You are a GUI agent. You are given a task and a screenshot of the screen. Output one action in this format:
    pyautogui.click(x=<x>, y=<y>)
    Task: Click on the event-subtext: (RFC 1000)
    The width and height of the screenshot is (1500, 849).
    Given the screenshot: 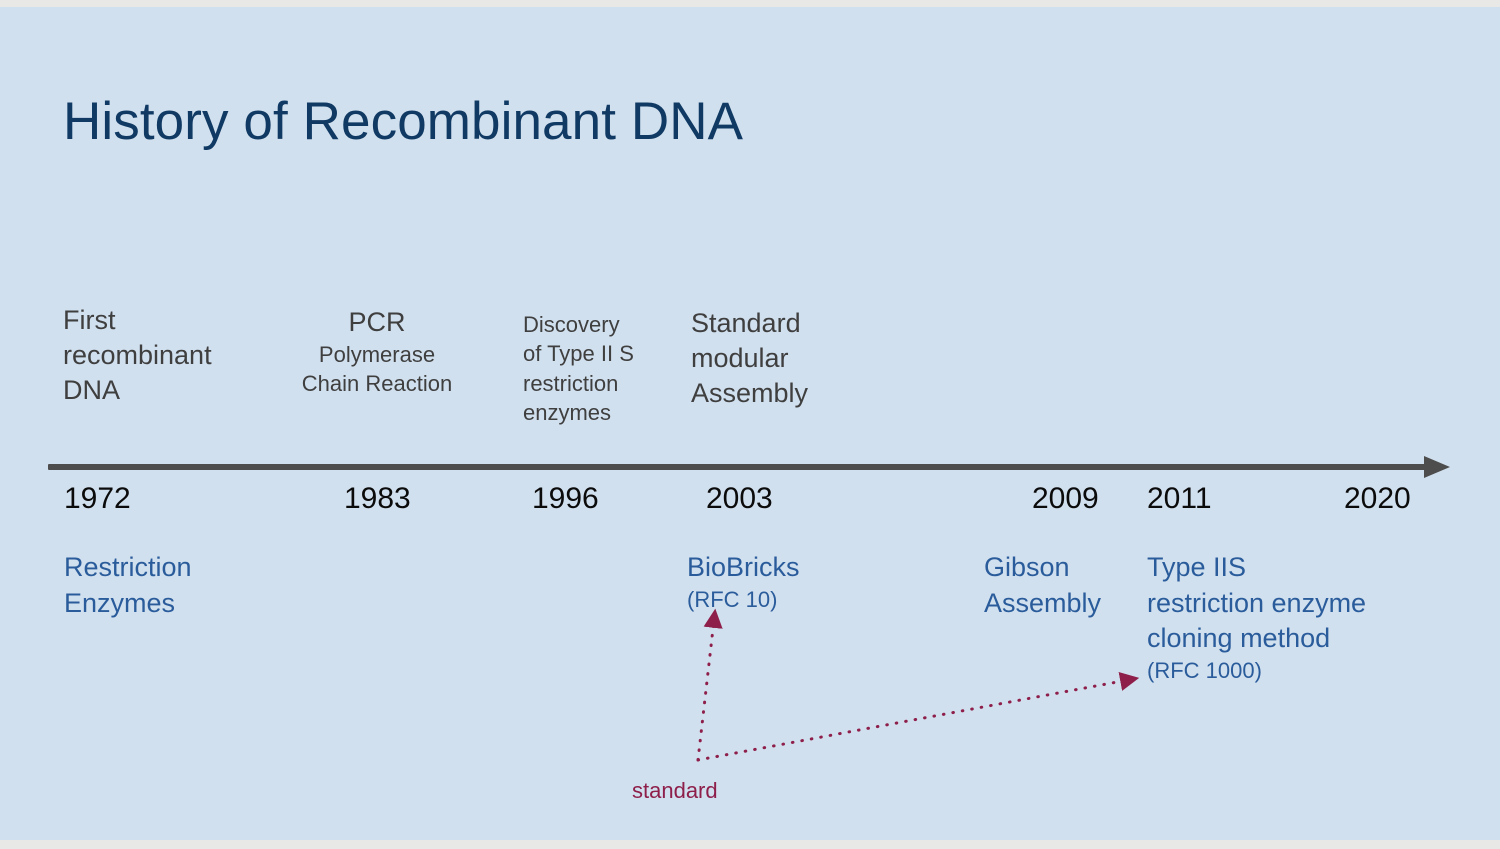 What is the action you would take?
    pyautogui.click(x=1204, y=670)
    